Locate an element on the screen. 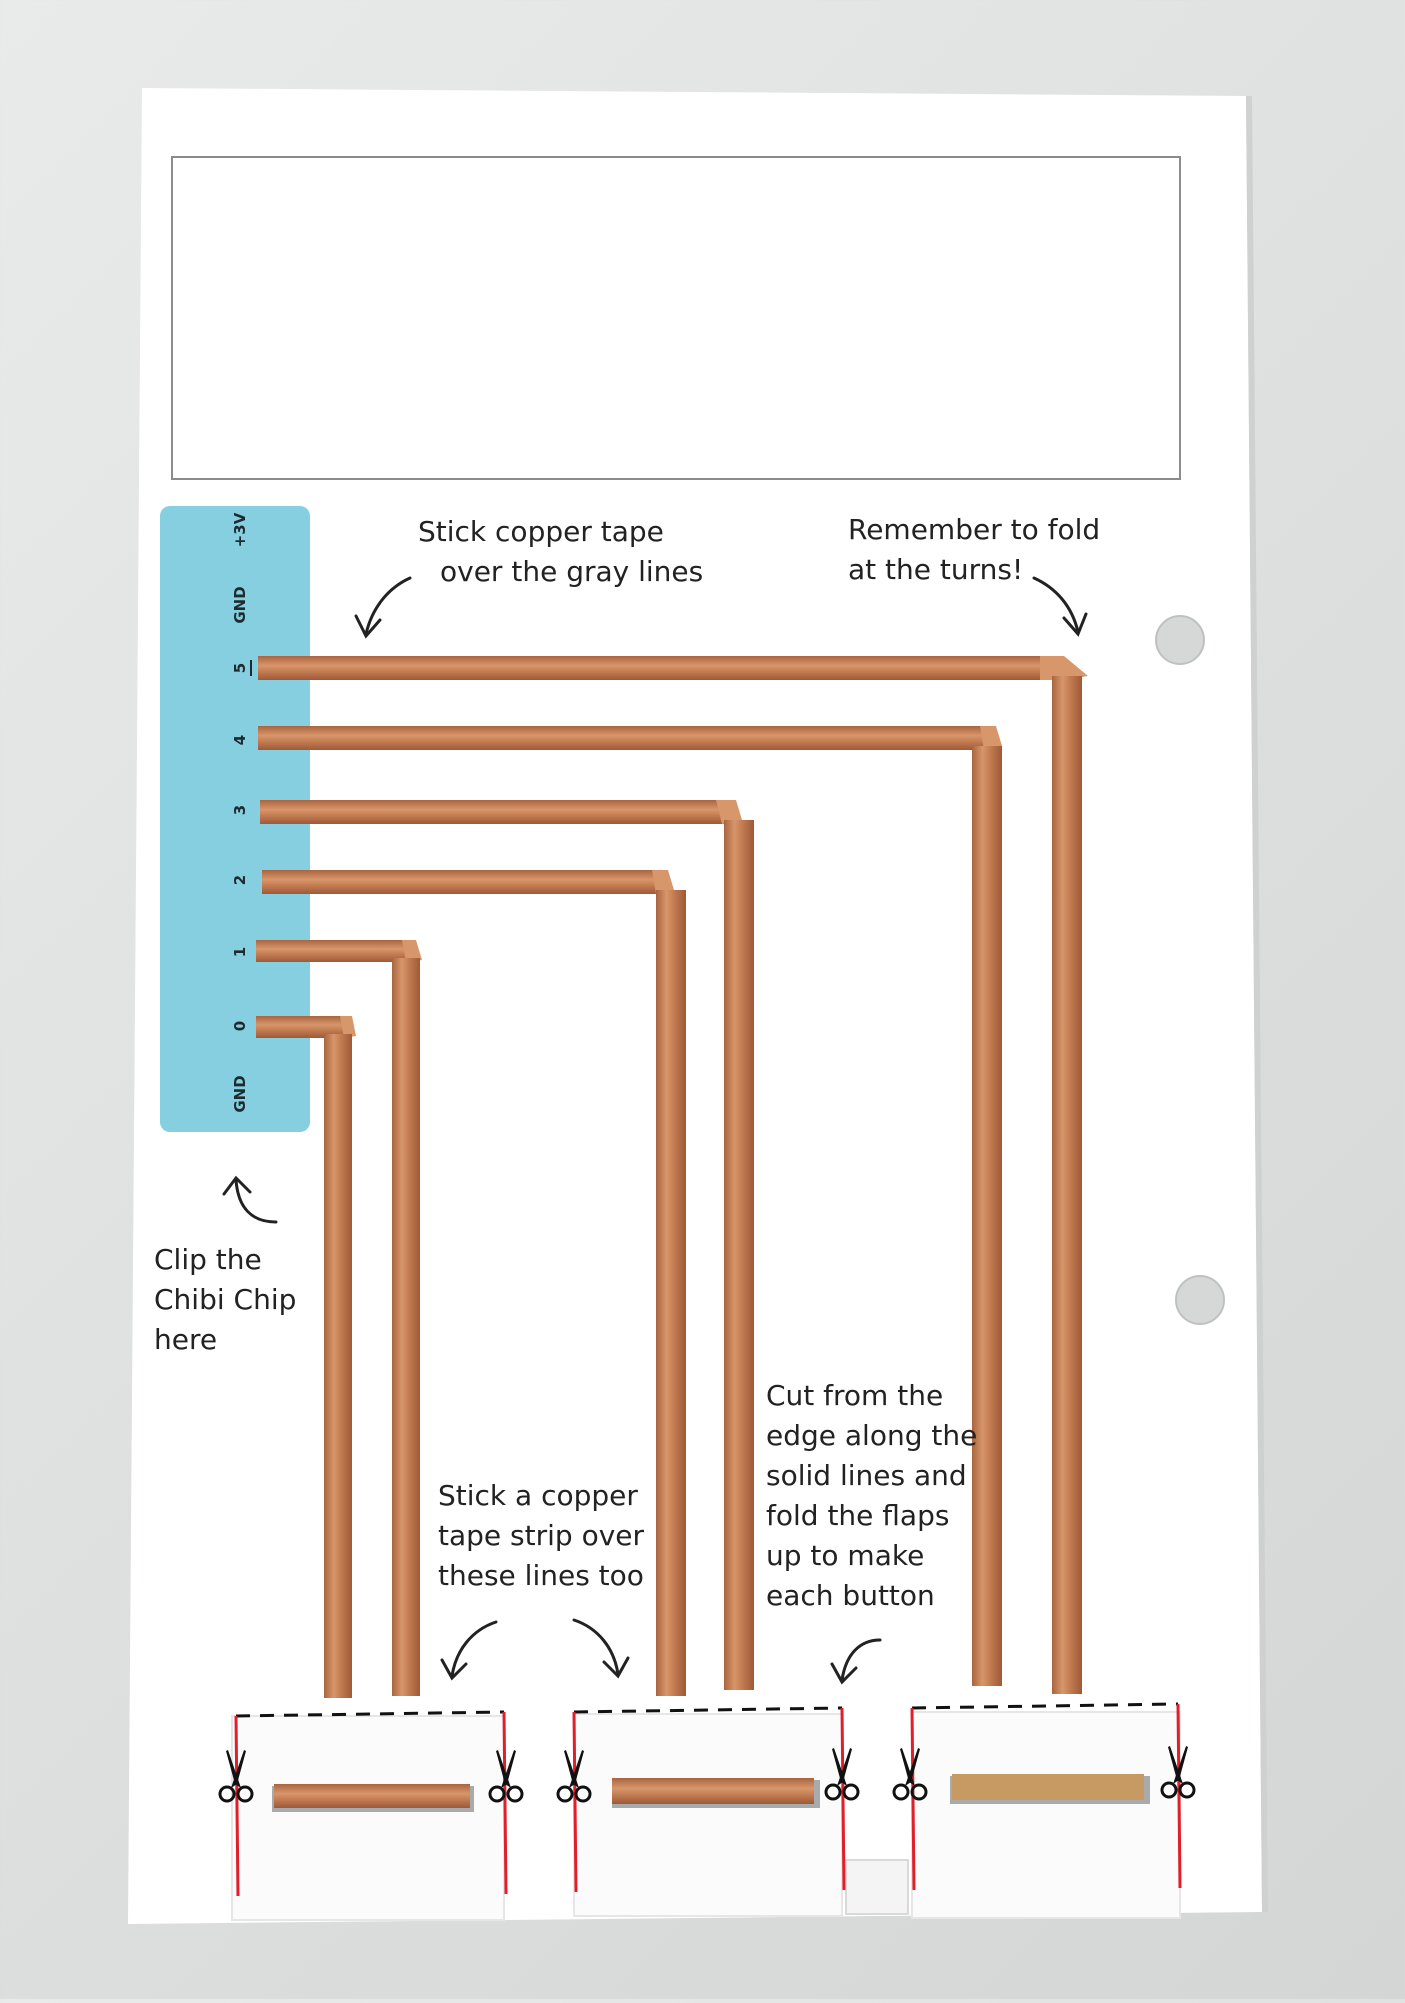 This screenshot has width=1405, height=2003. chip-pin-label: 0 is located at coordinates (240, 1026).